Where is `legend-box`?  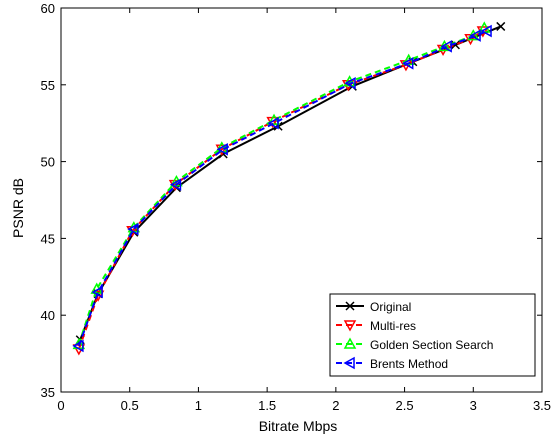 legend-box is located at coordinates (432, 335).